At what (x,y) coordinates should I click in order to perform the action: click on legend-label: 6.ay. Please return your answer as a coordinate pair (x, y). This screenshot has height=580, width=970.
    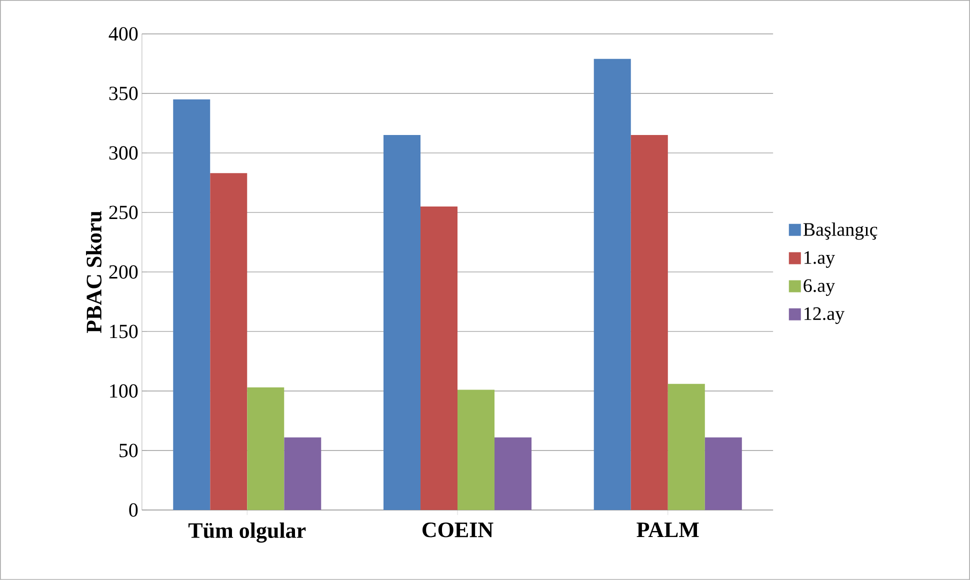
    Looking at the image, I should click on (819, 287).